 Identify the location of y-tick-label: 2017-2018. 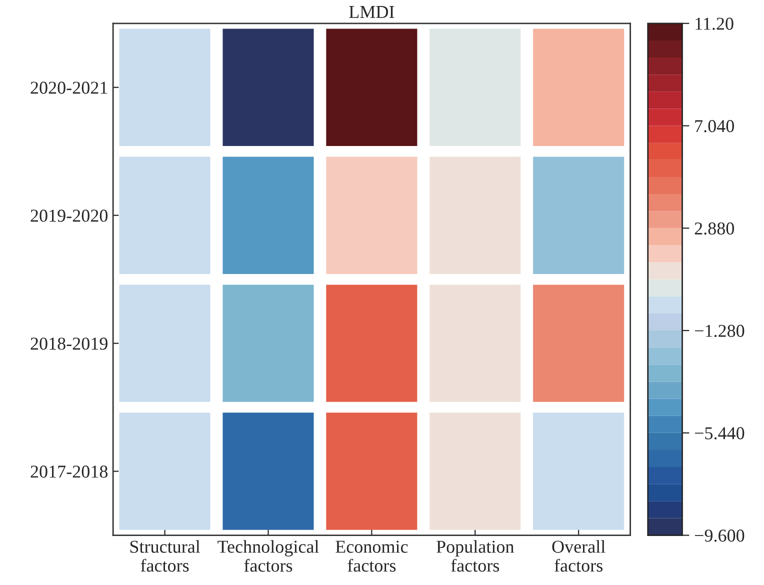
(69, 472).